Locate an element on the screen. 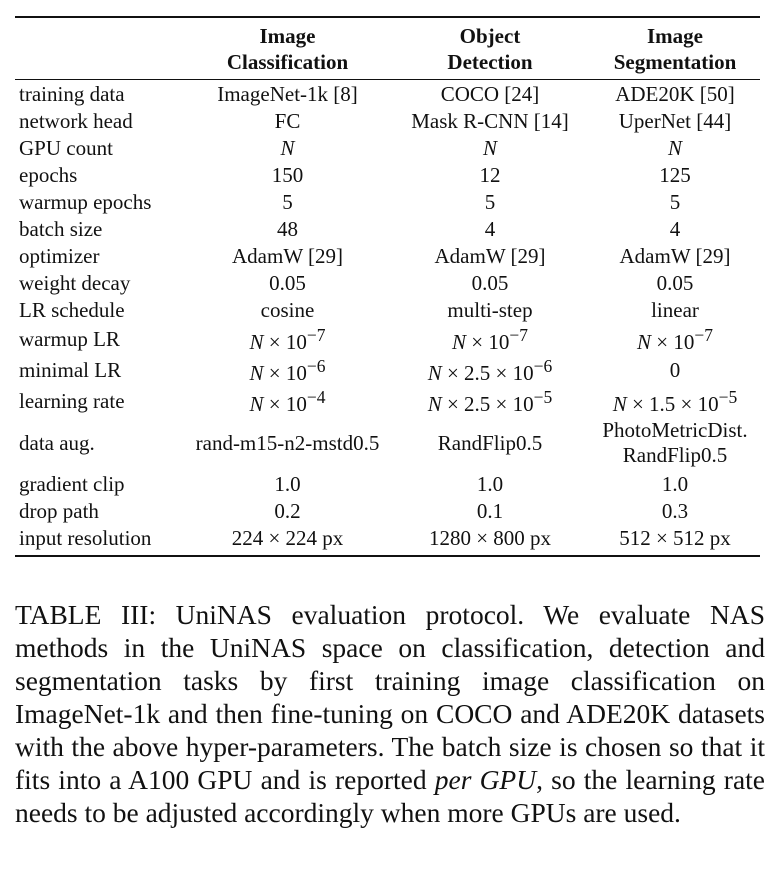  table-row: weight decay 0.05 0.05 0.05 is located at coordinates (387, 282).